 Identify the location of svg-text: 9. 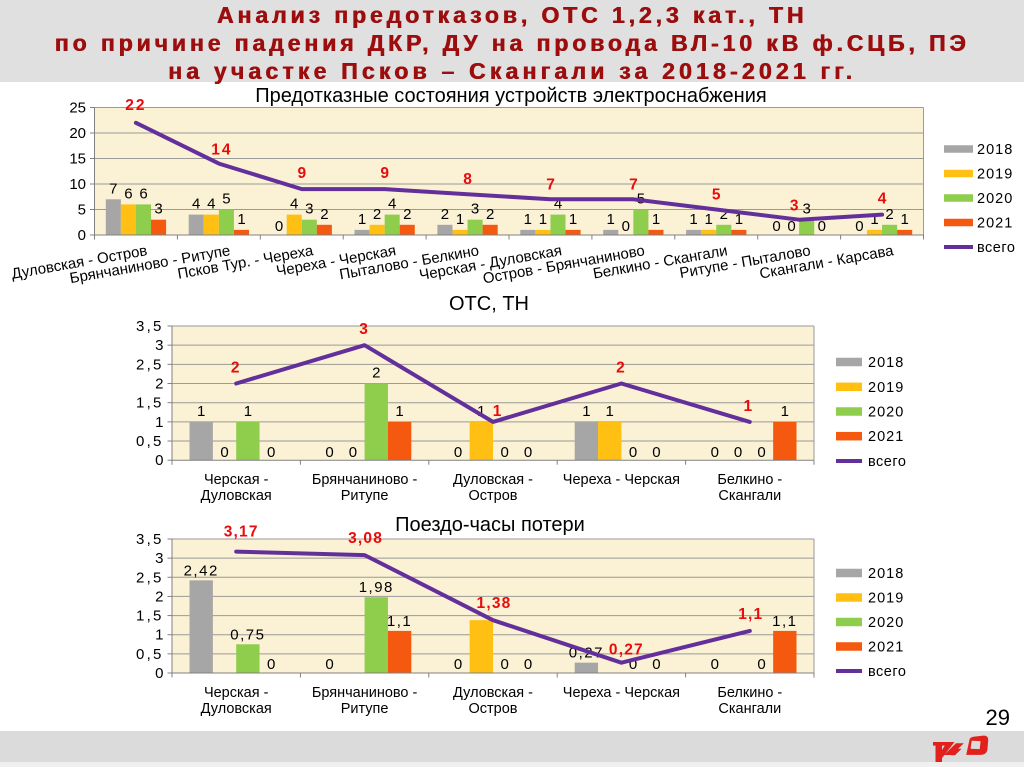
(384, 173).